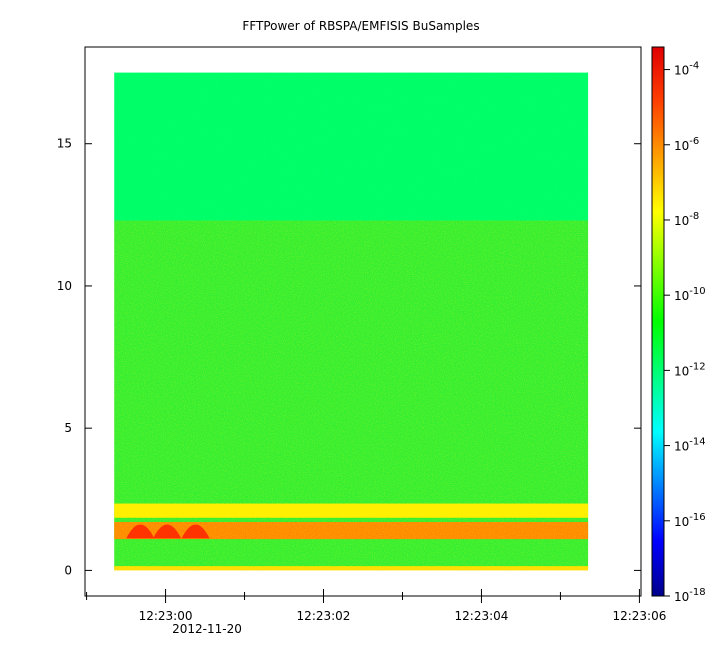 This screenshot has height=656, width=724. Describe the element at coordinates (686, 219) in the screenshot. I see `colorbar-tick-label: 10⁻⁸` at that location.